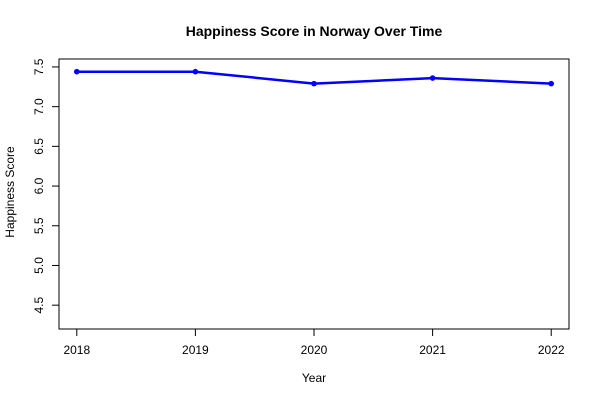 The width and height of the screenshot is (600, 400). Describe the element at coordinates (39, 225) in the screenshot. I see `y-tick-label: 5.5` at that location.